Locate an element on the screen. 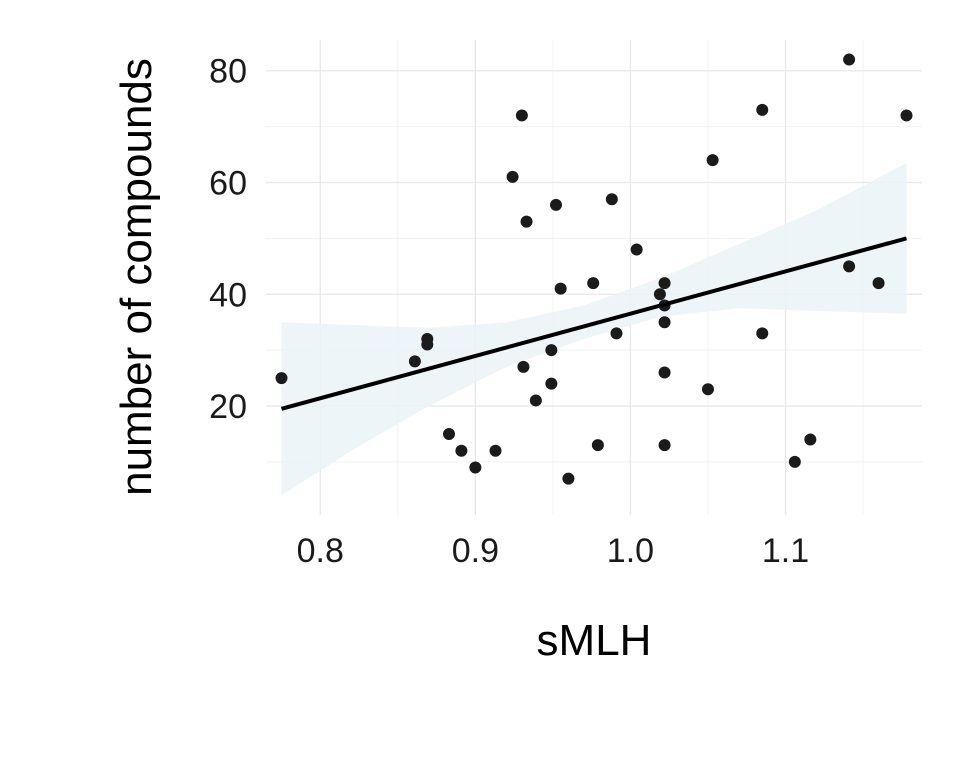 The image size is (960, 768). x-tick-label: 0.8 is located at coordinates (320, 551).